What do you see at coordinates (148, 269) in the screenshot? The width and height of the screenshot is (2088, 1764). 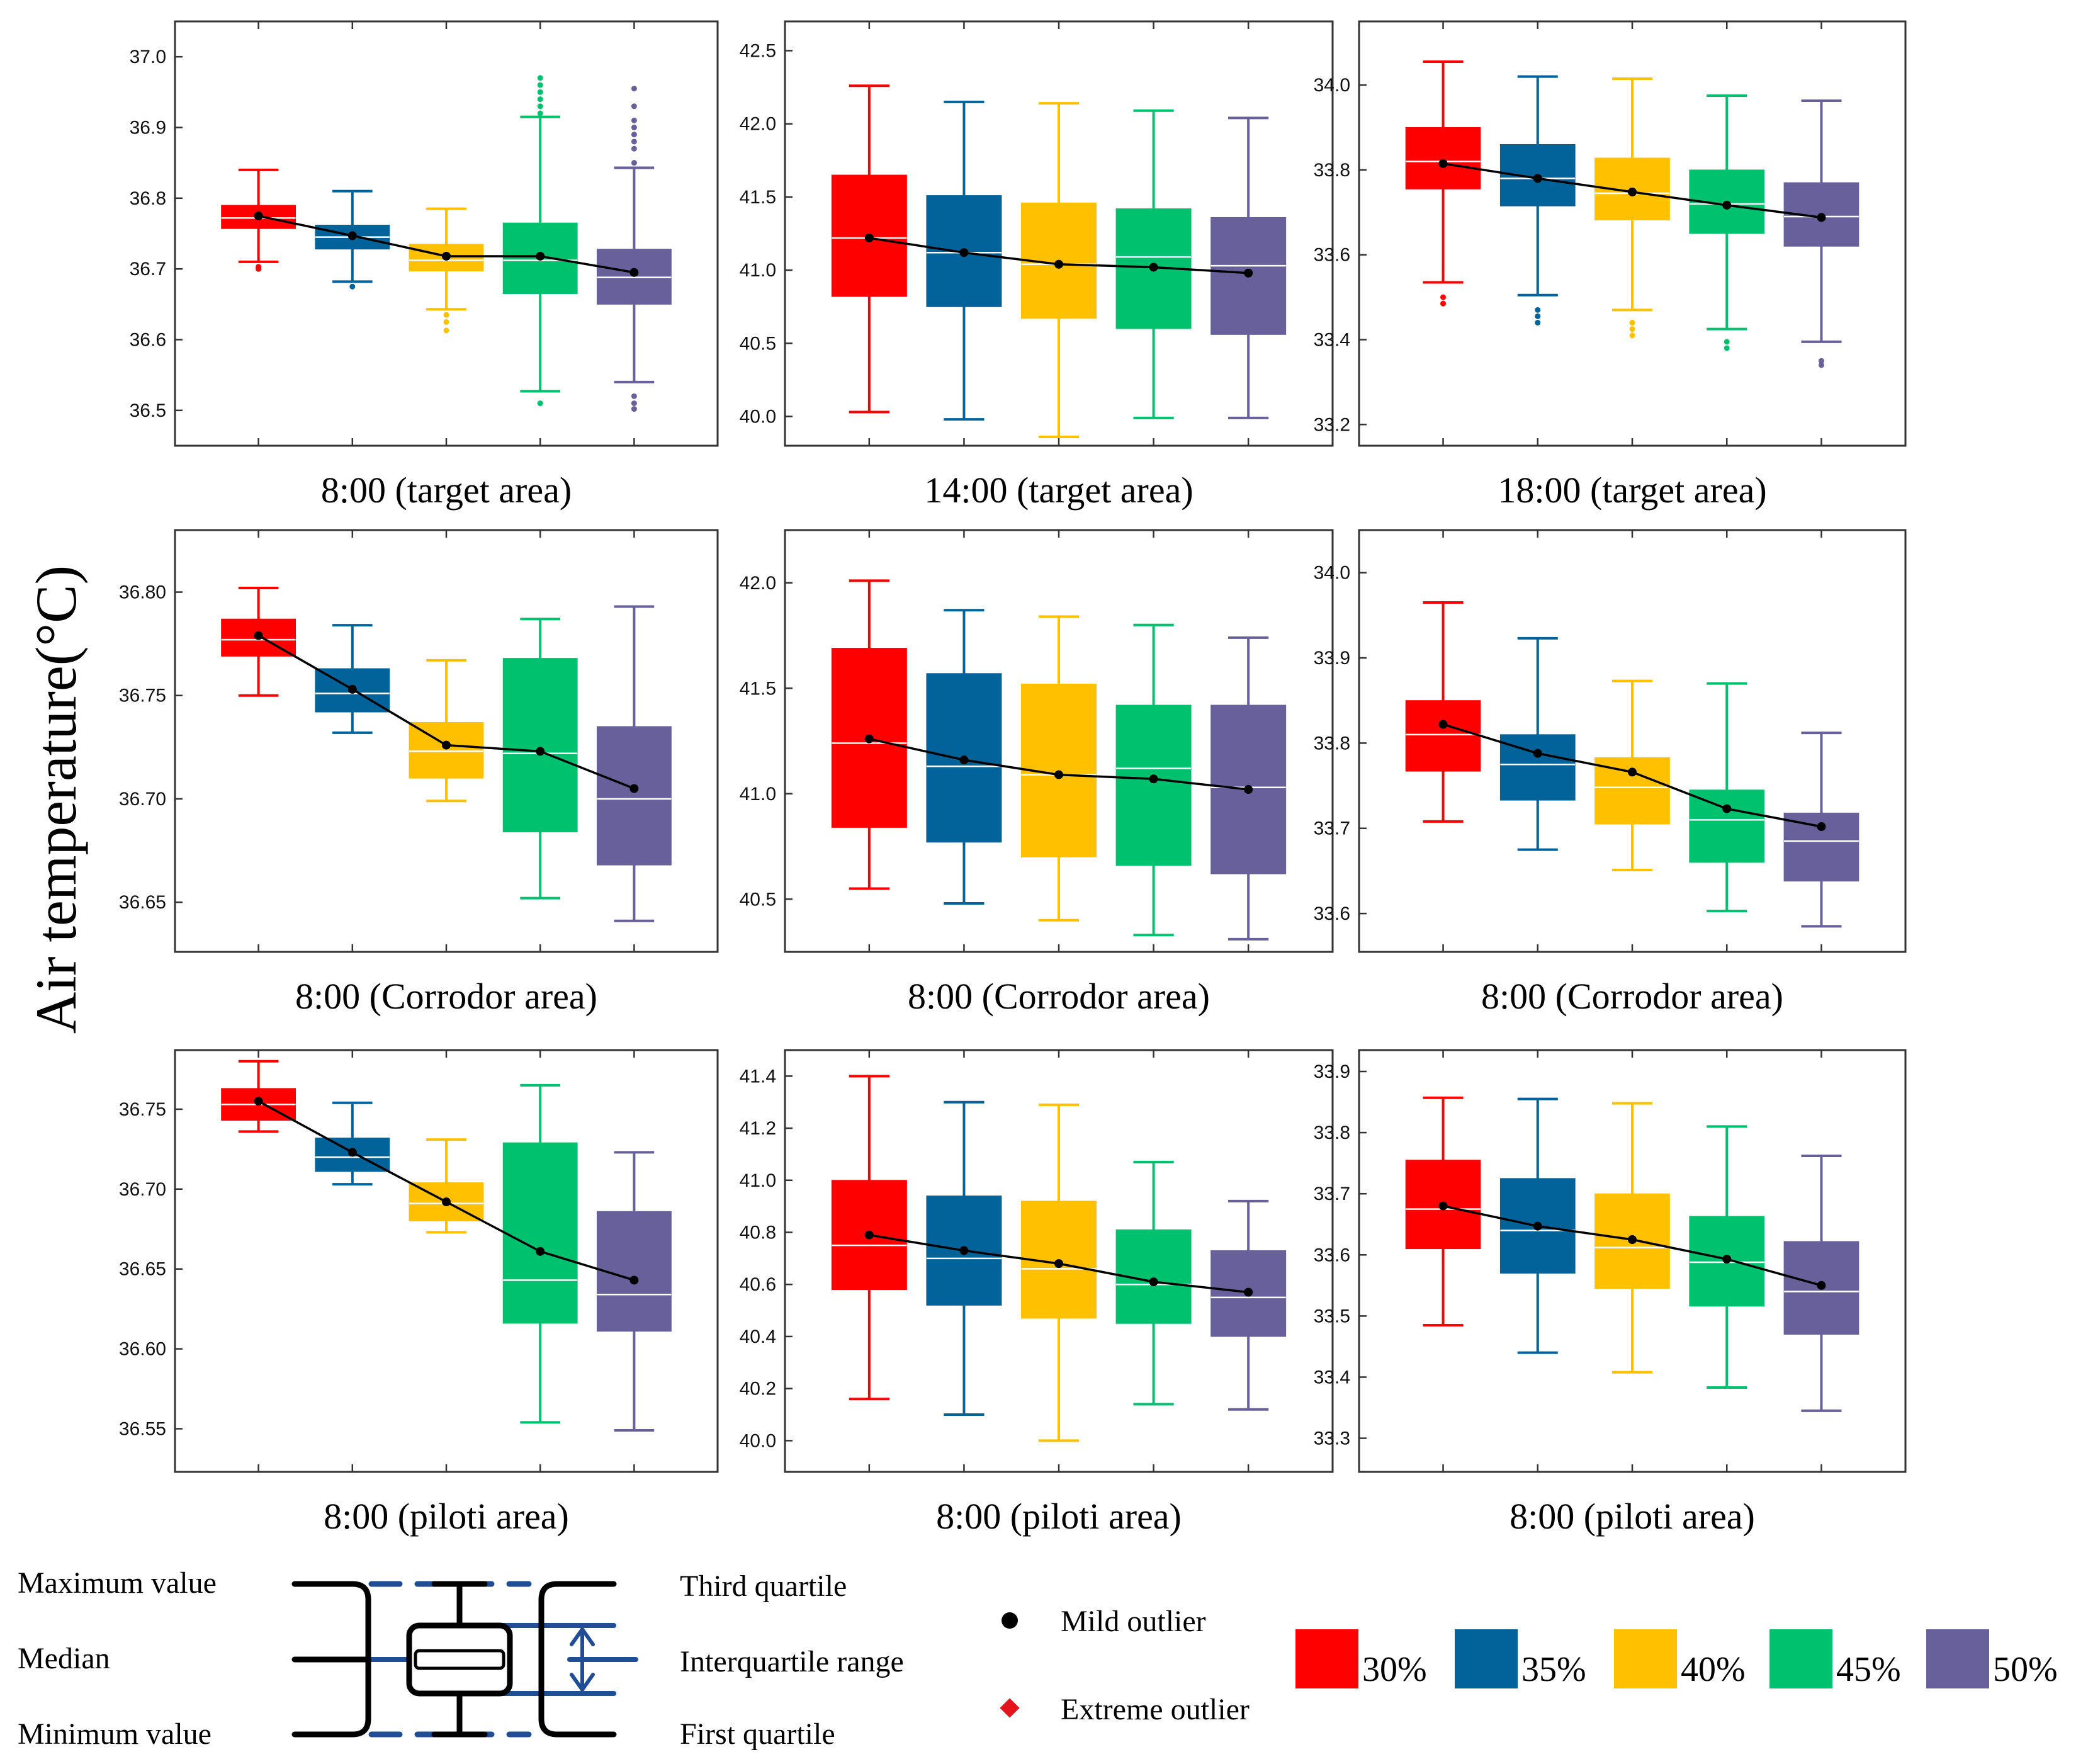 I see `y-tick-label: 36.7` at bounding box center [148, 269].